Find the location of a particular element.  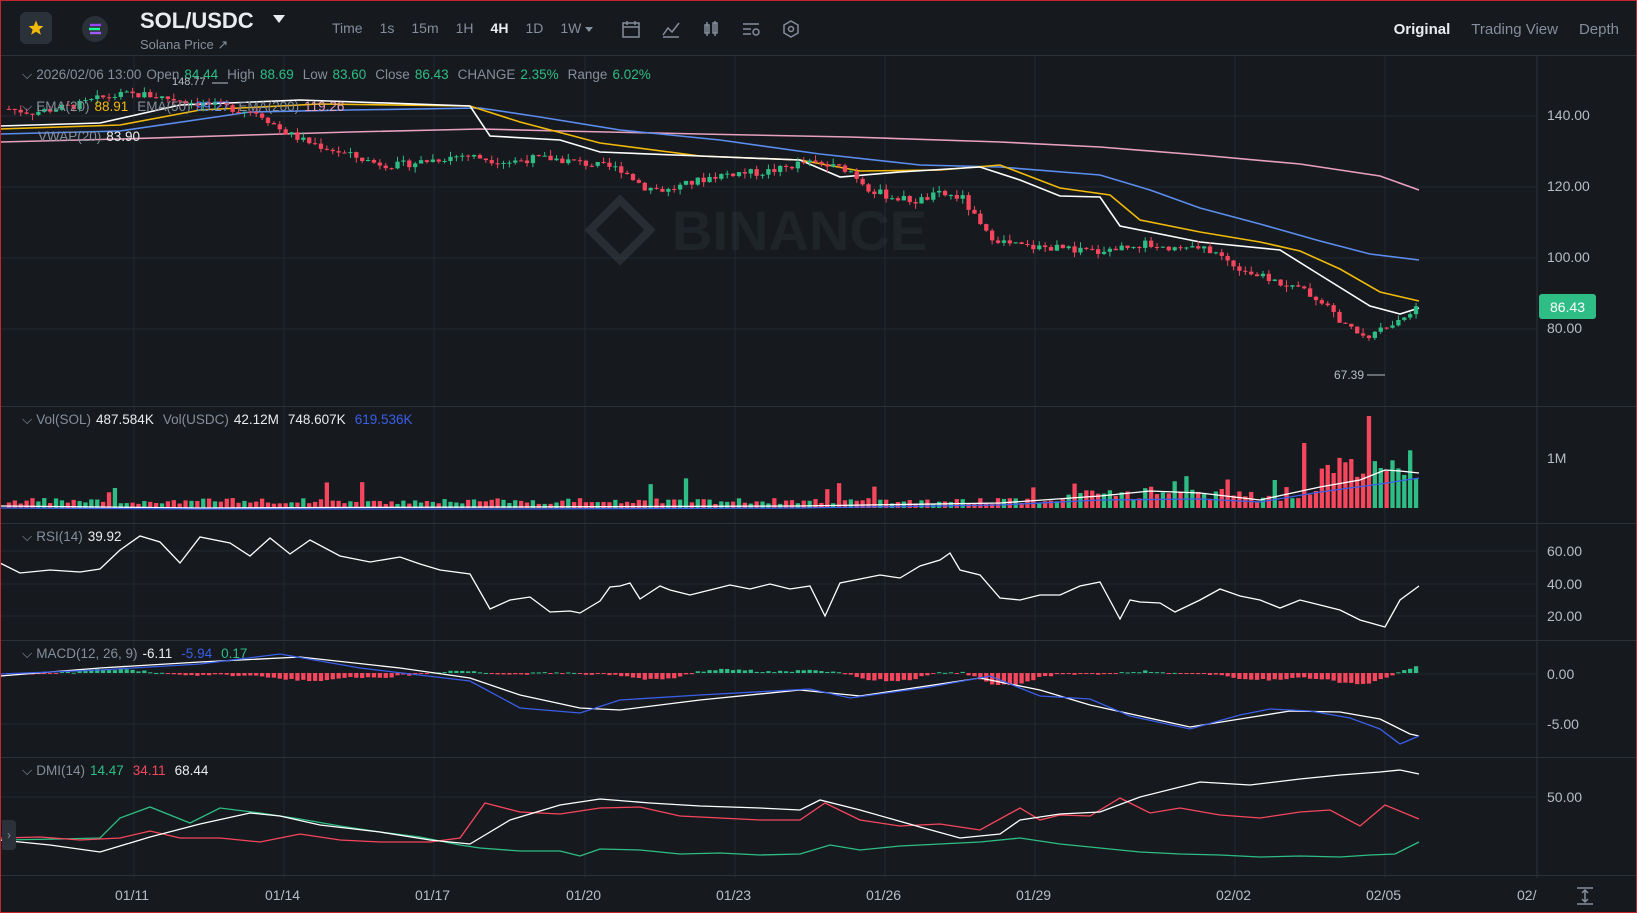

view-trading-view: Trading View is located at coordinates (1514, 29).